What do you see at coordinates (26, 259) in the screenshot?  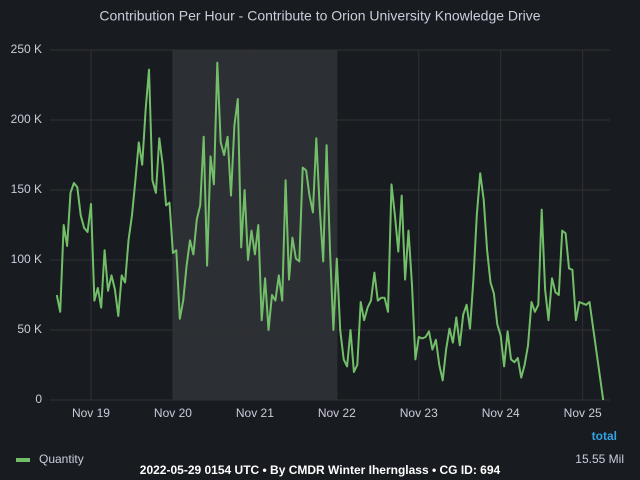 I see `y-tick-label: 100 K` at bounding box center [26, 259].